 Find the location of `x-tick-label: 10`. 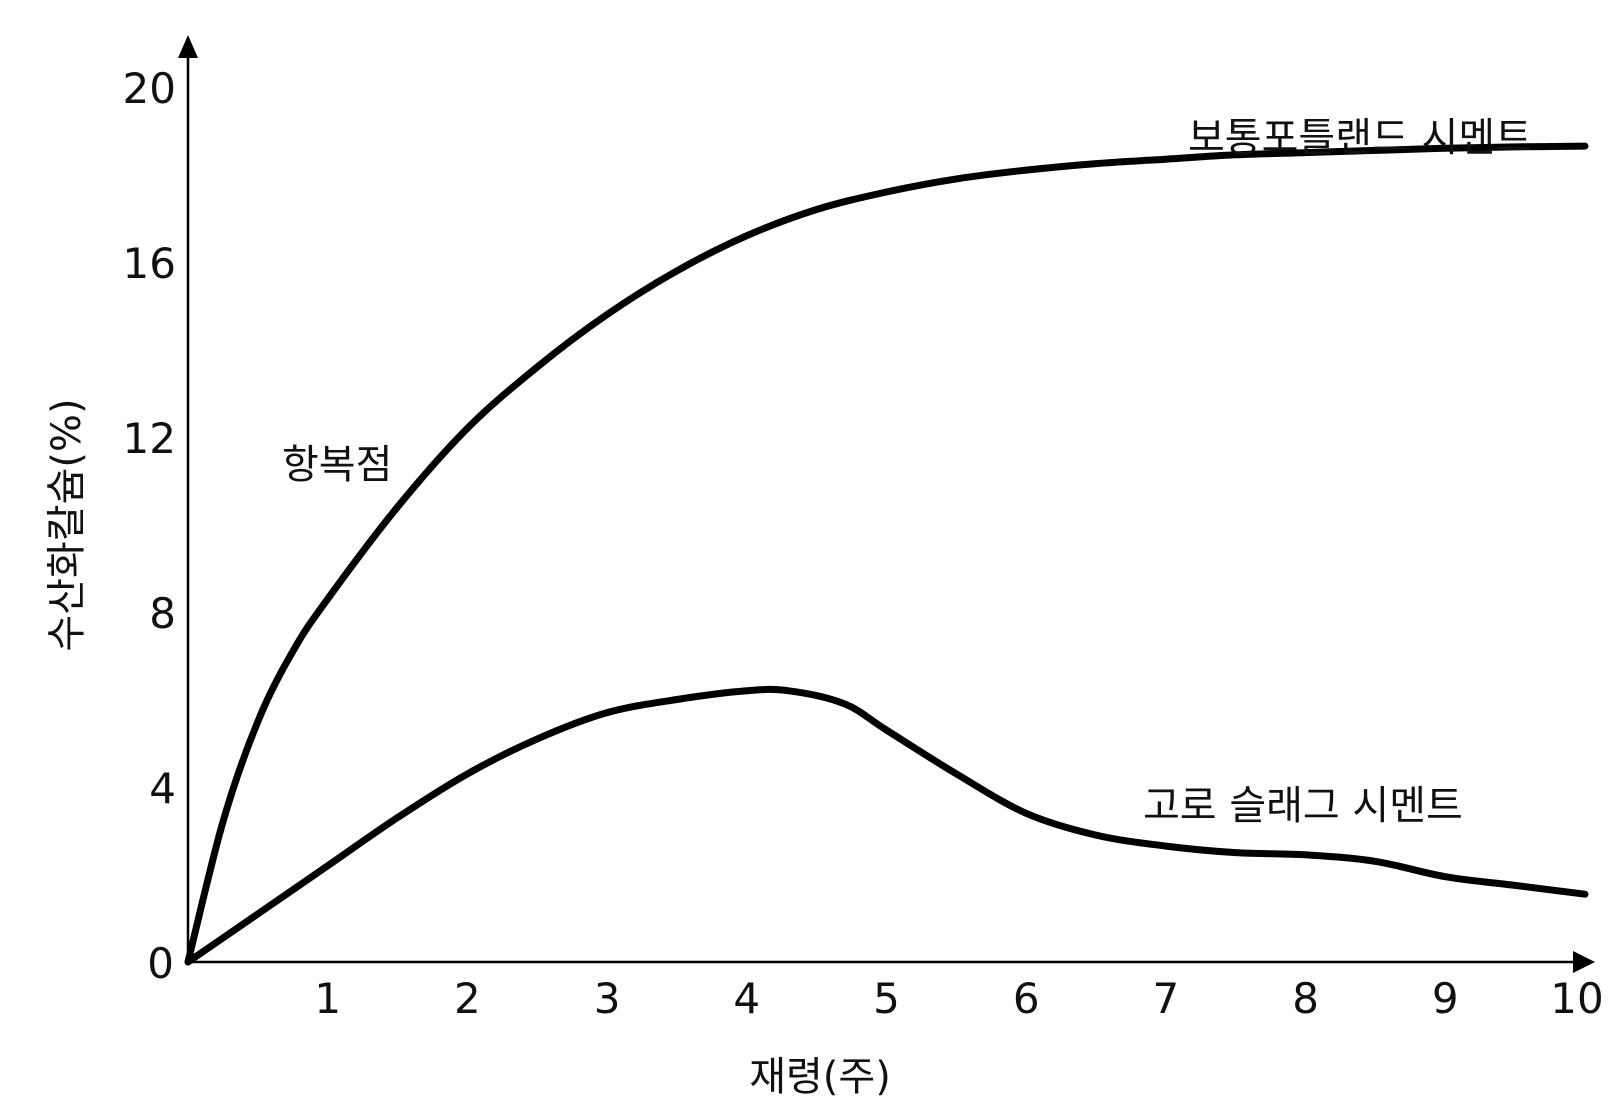

x-tick-label: 10 is located at coordinates (1576, 998).